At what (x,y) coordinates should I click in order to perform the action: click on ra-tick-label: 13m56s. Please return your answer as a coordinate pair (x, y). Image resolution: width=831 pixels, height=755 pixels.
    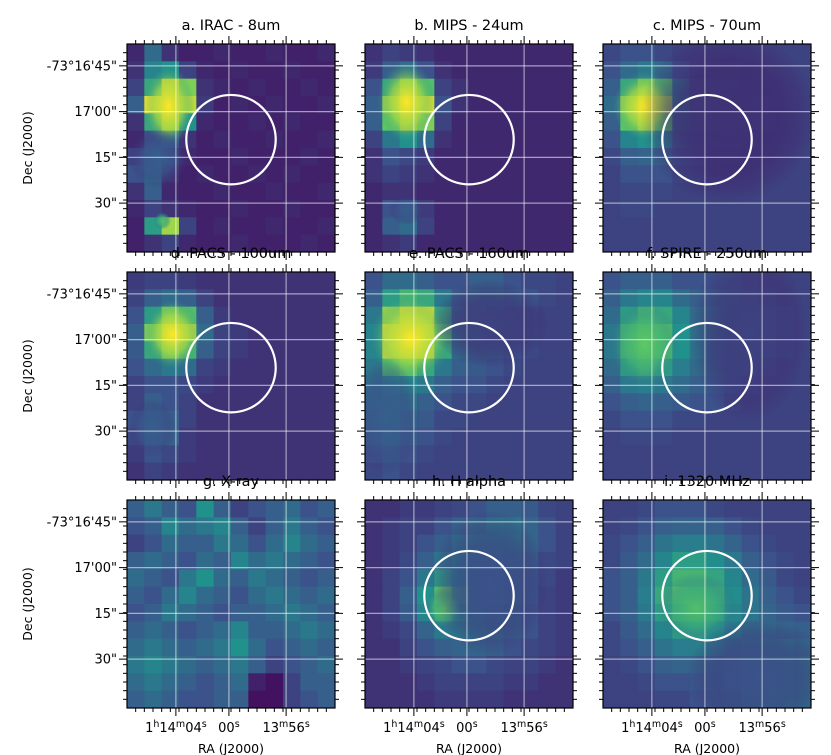
    Looking at the image, I should click on (285, 727).